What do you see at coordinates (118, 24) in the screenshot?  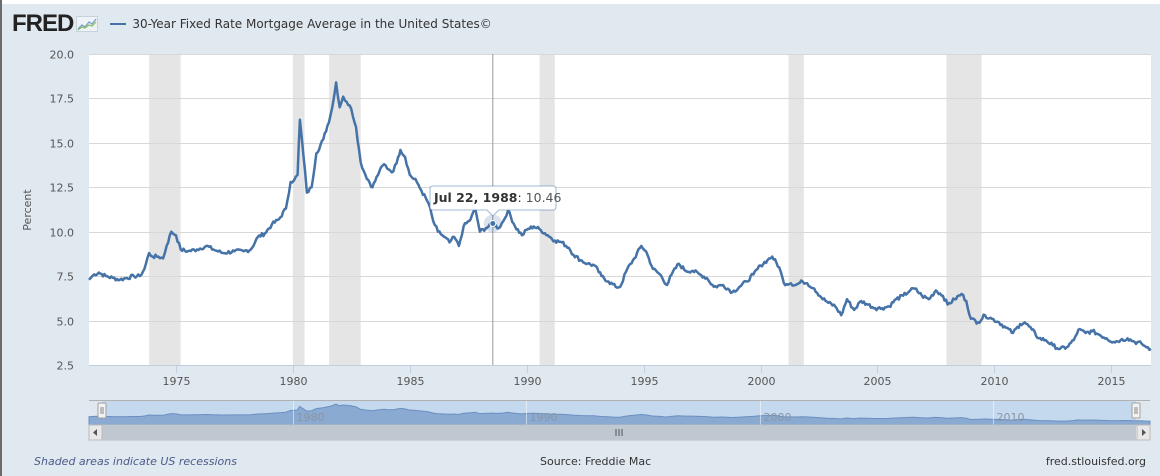 I see `legend-line-swatch` at bounding box center [118, 24].